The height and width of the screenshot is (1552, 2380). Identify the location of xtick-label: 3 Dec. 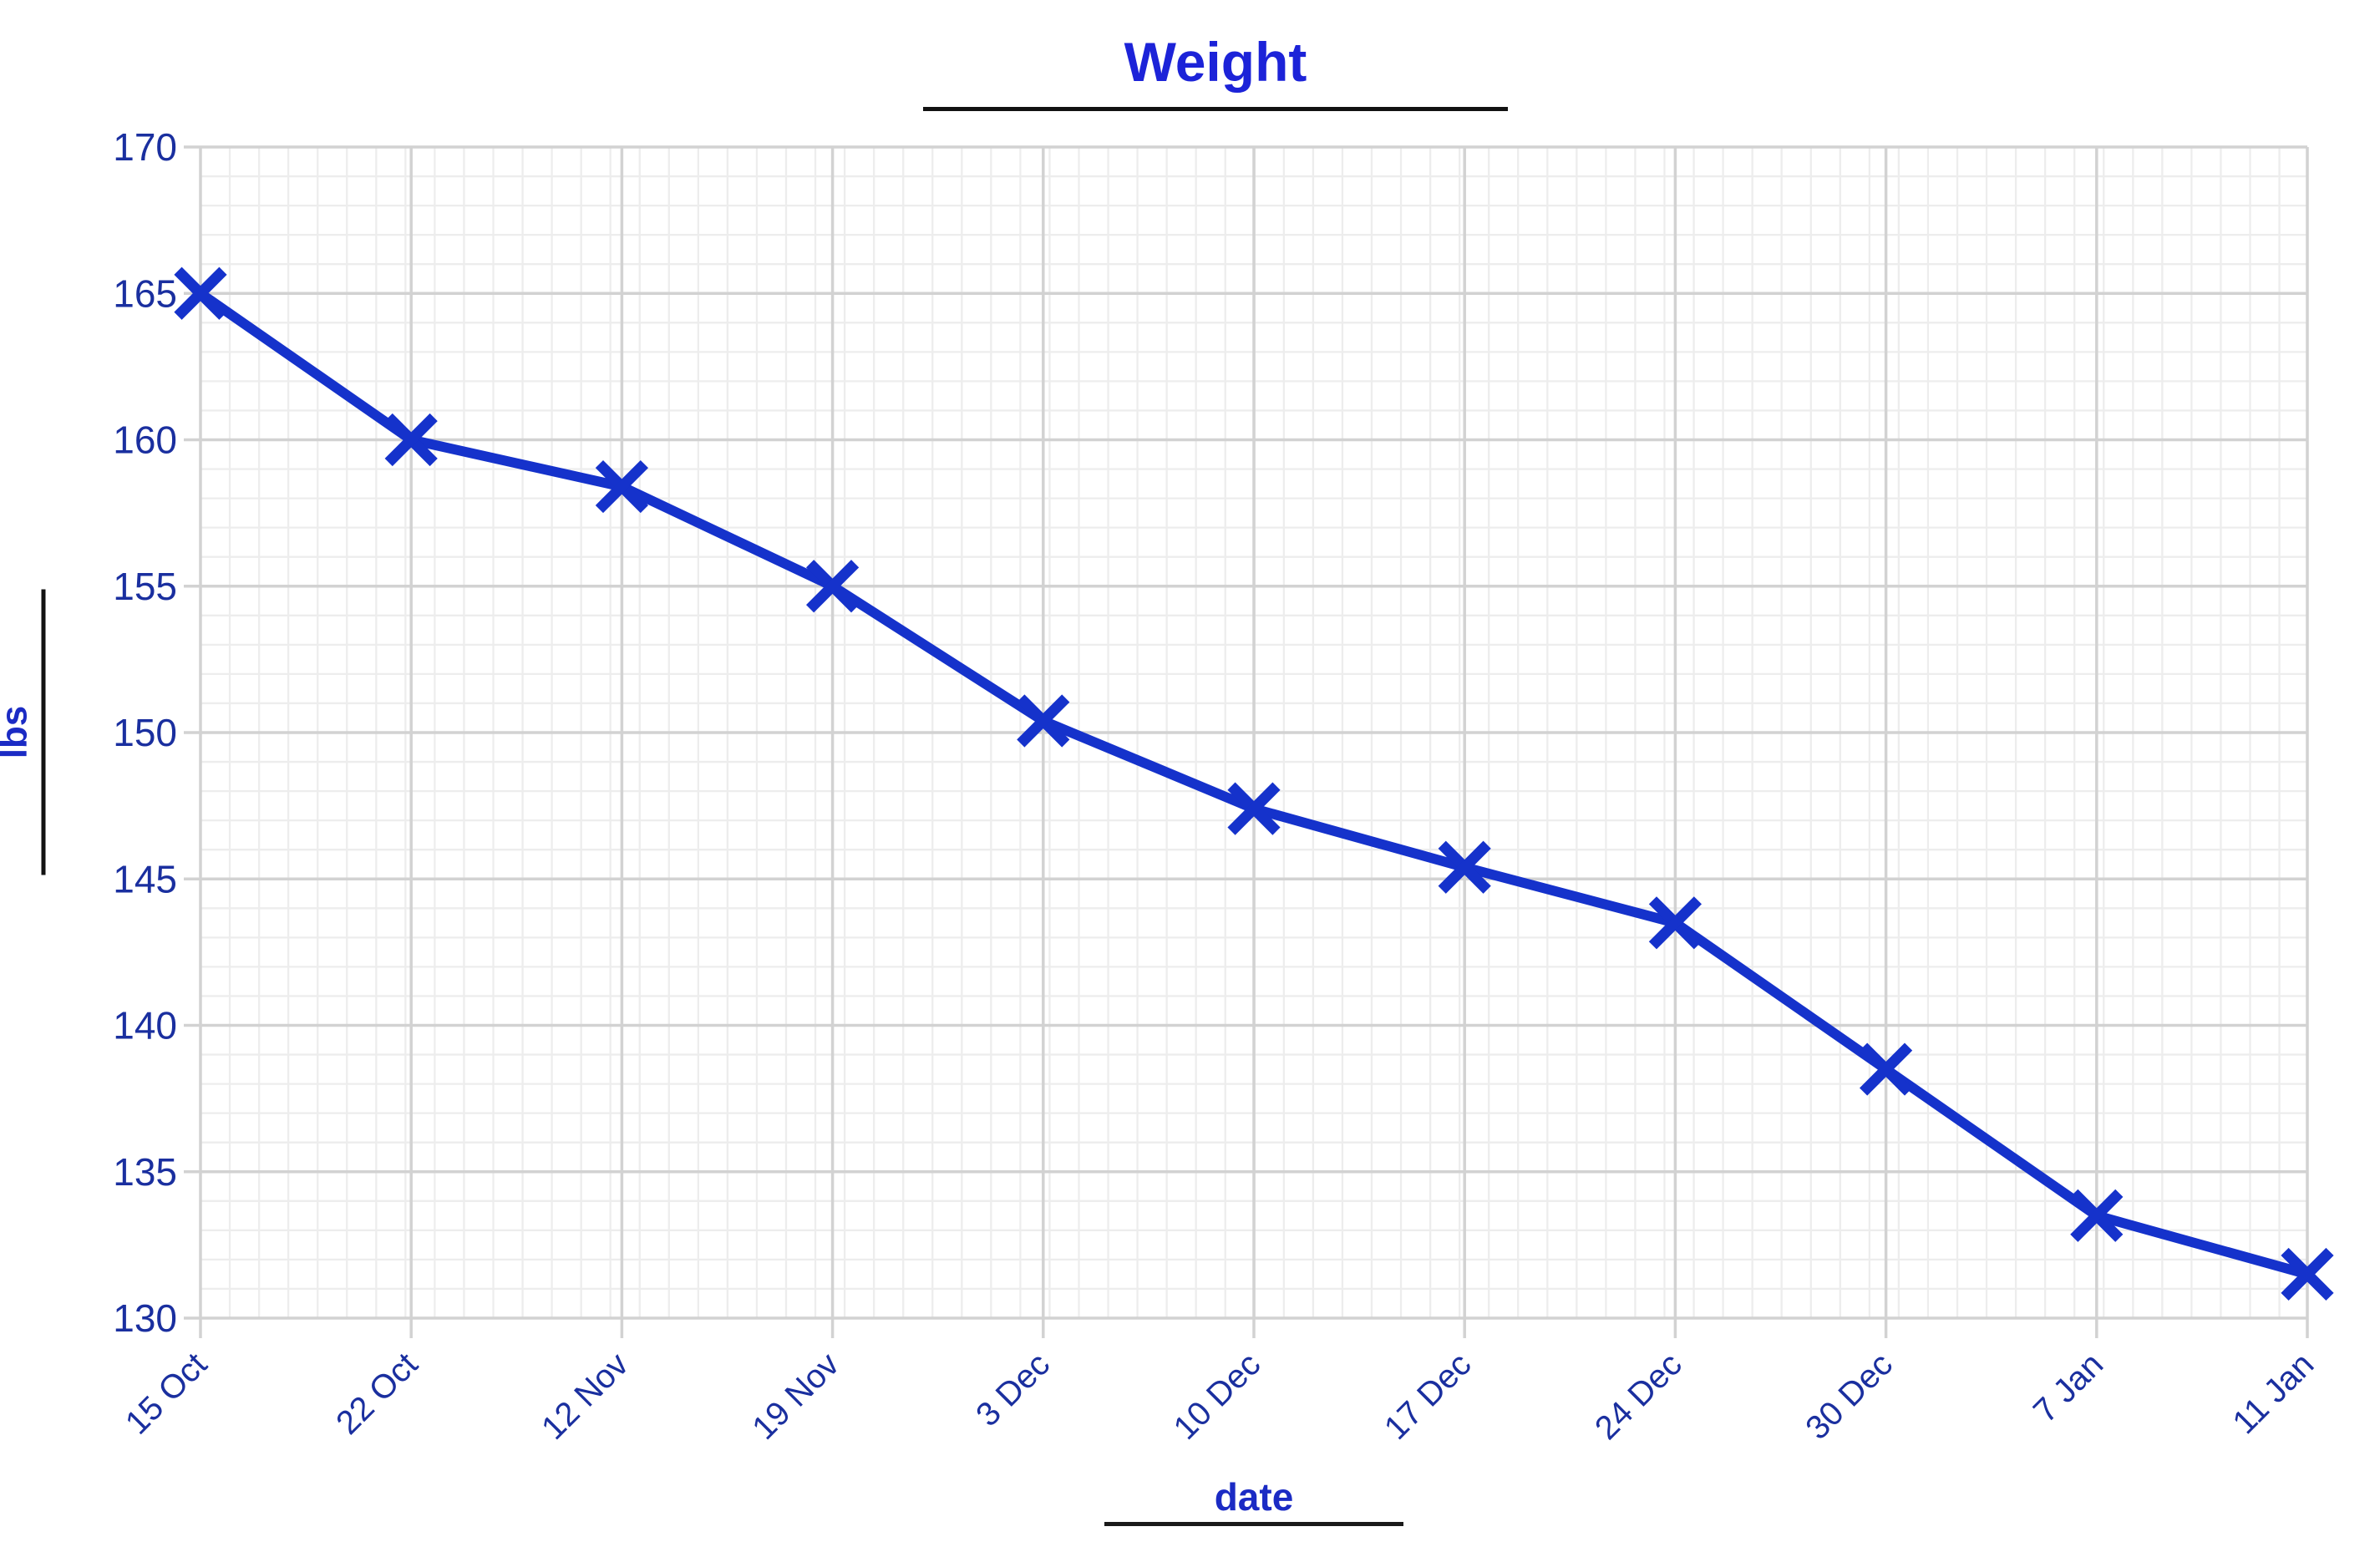
(1013, 1389).